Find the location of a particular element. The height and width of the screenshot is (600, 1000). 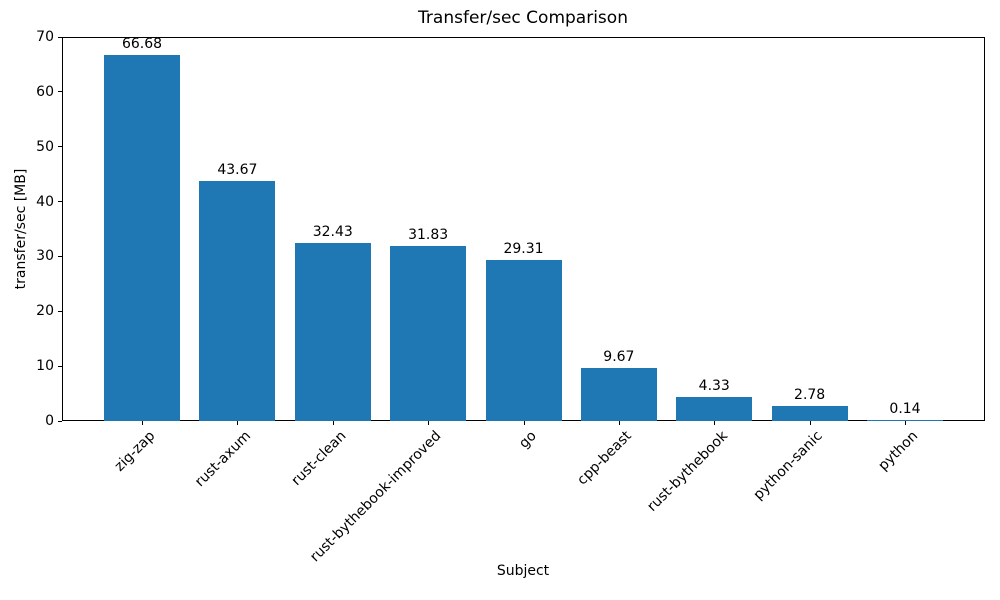

y-tick-label: 30 is located at coordinates (45, 256).